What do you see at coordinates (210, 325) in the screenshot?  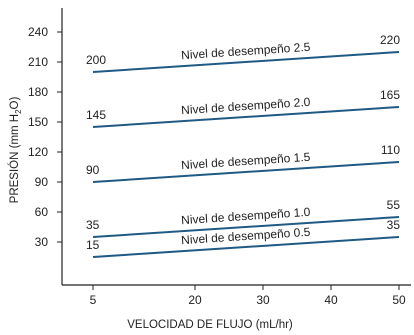 I see `x-axis-title: VELOCIDAD DE FLUJO (mL/hr)` at bounding box center [210, 325].